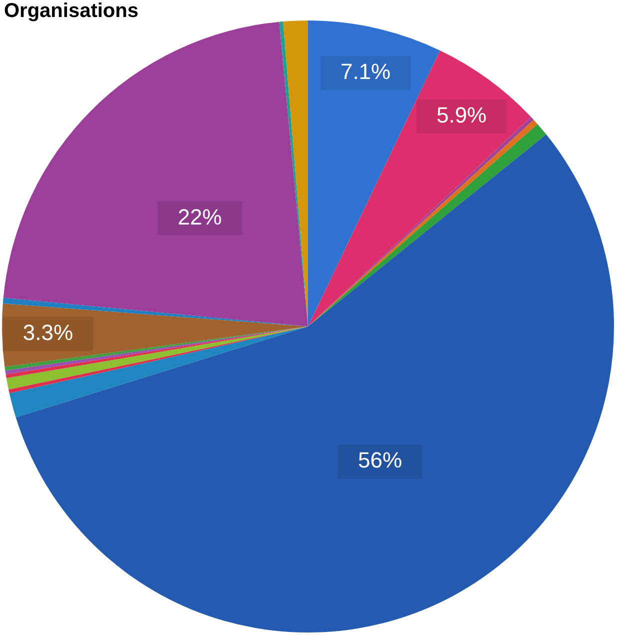  What do you see at coordinates (48, 332) in the screenshot?
I see `data-label: 3.3%` at bounding box center [48, 332].